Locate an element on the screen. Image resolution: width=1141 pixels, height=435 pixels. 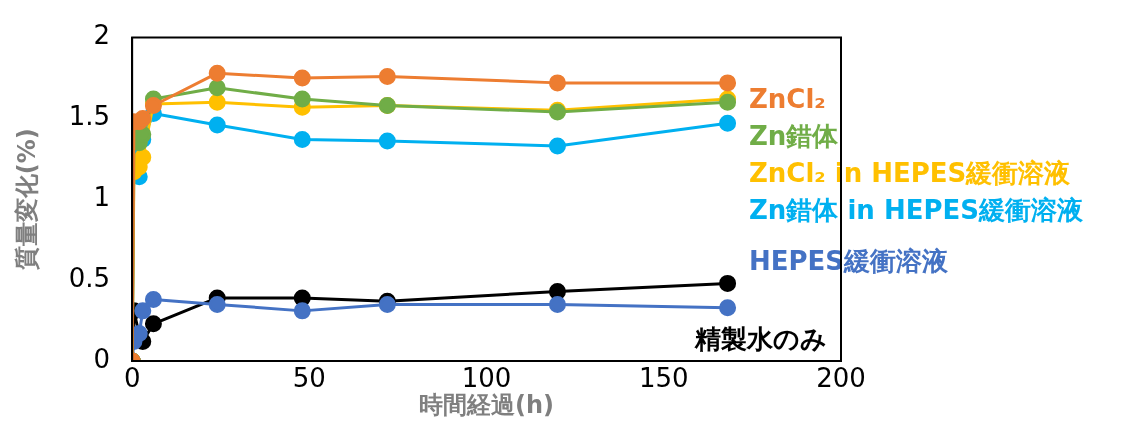
series-label: ZnCl₂ is located at coordinates (787, 98).